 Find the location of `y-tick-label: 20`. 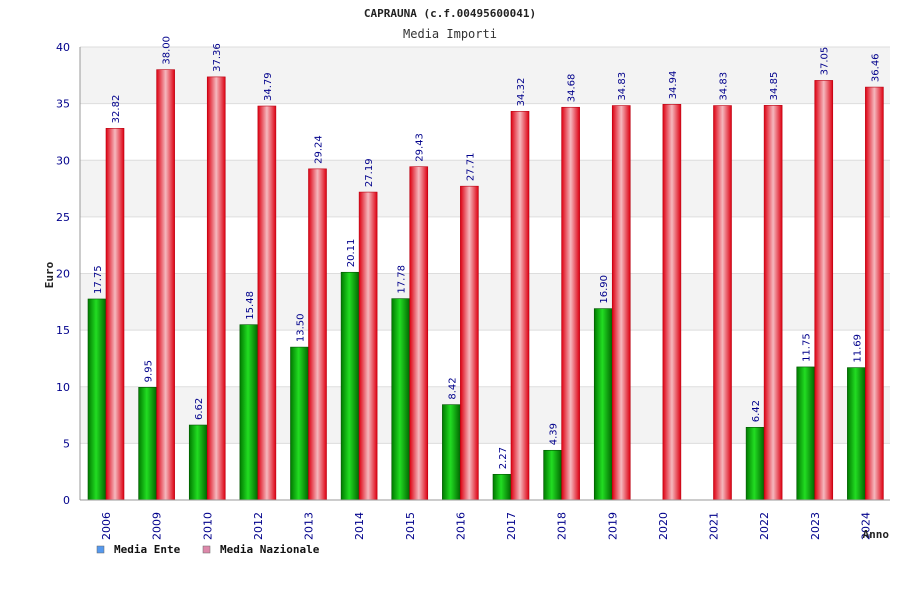

y-tick-label: 20 is located at coordinates (63, 274).